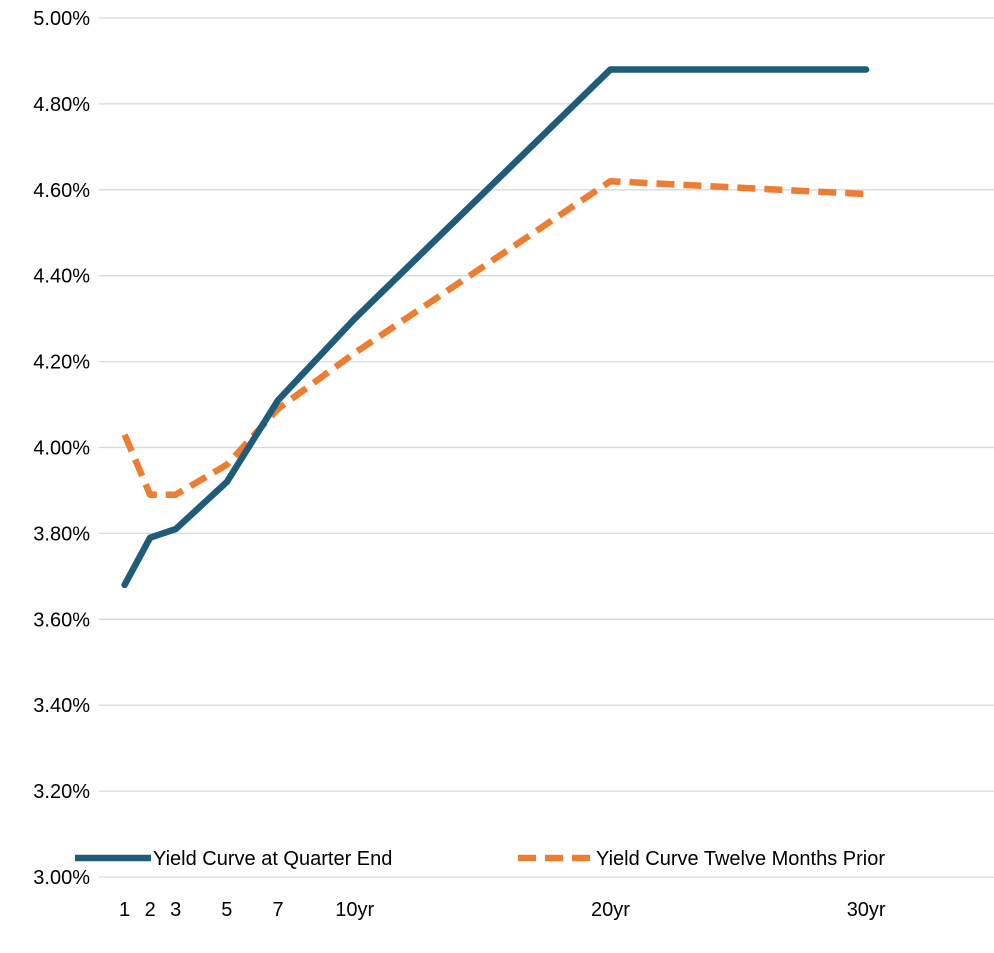  What do you see at coordinates (61, 706) in the screenshot?
I see `y-tick-label: 3.40%` at bounding box center [61, 706].